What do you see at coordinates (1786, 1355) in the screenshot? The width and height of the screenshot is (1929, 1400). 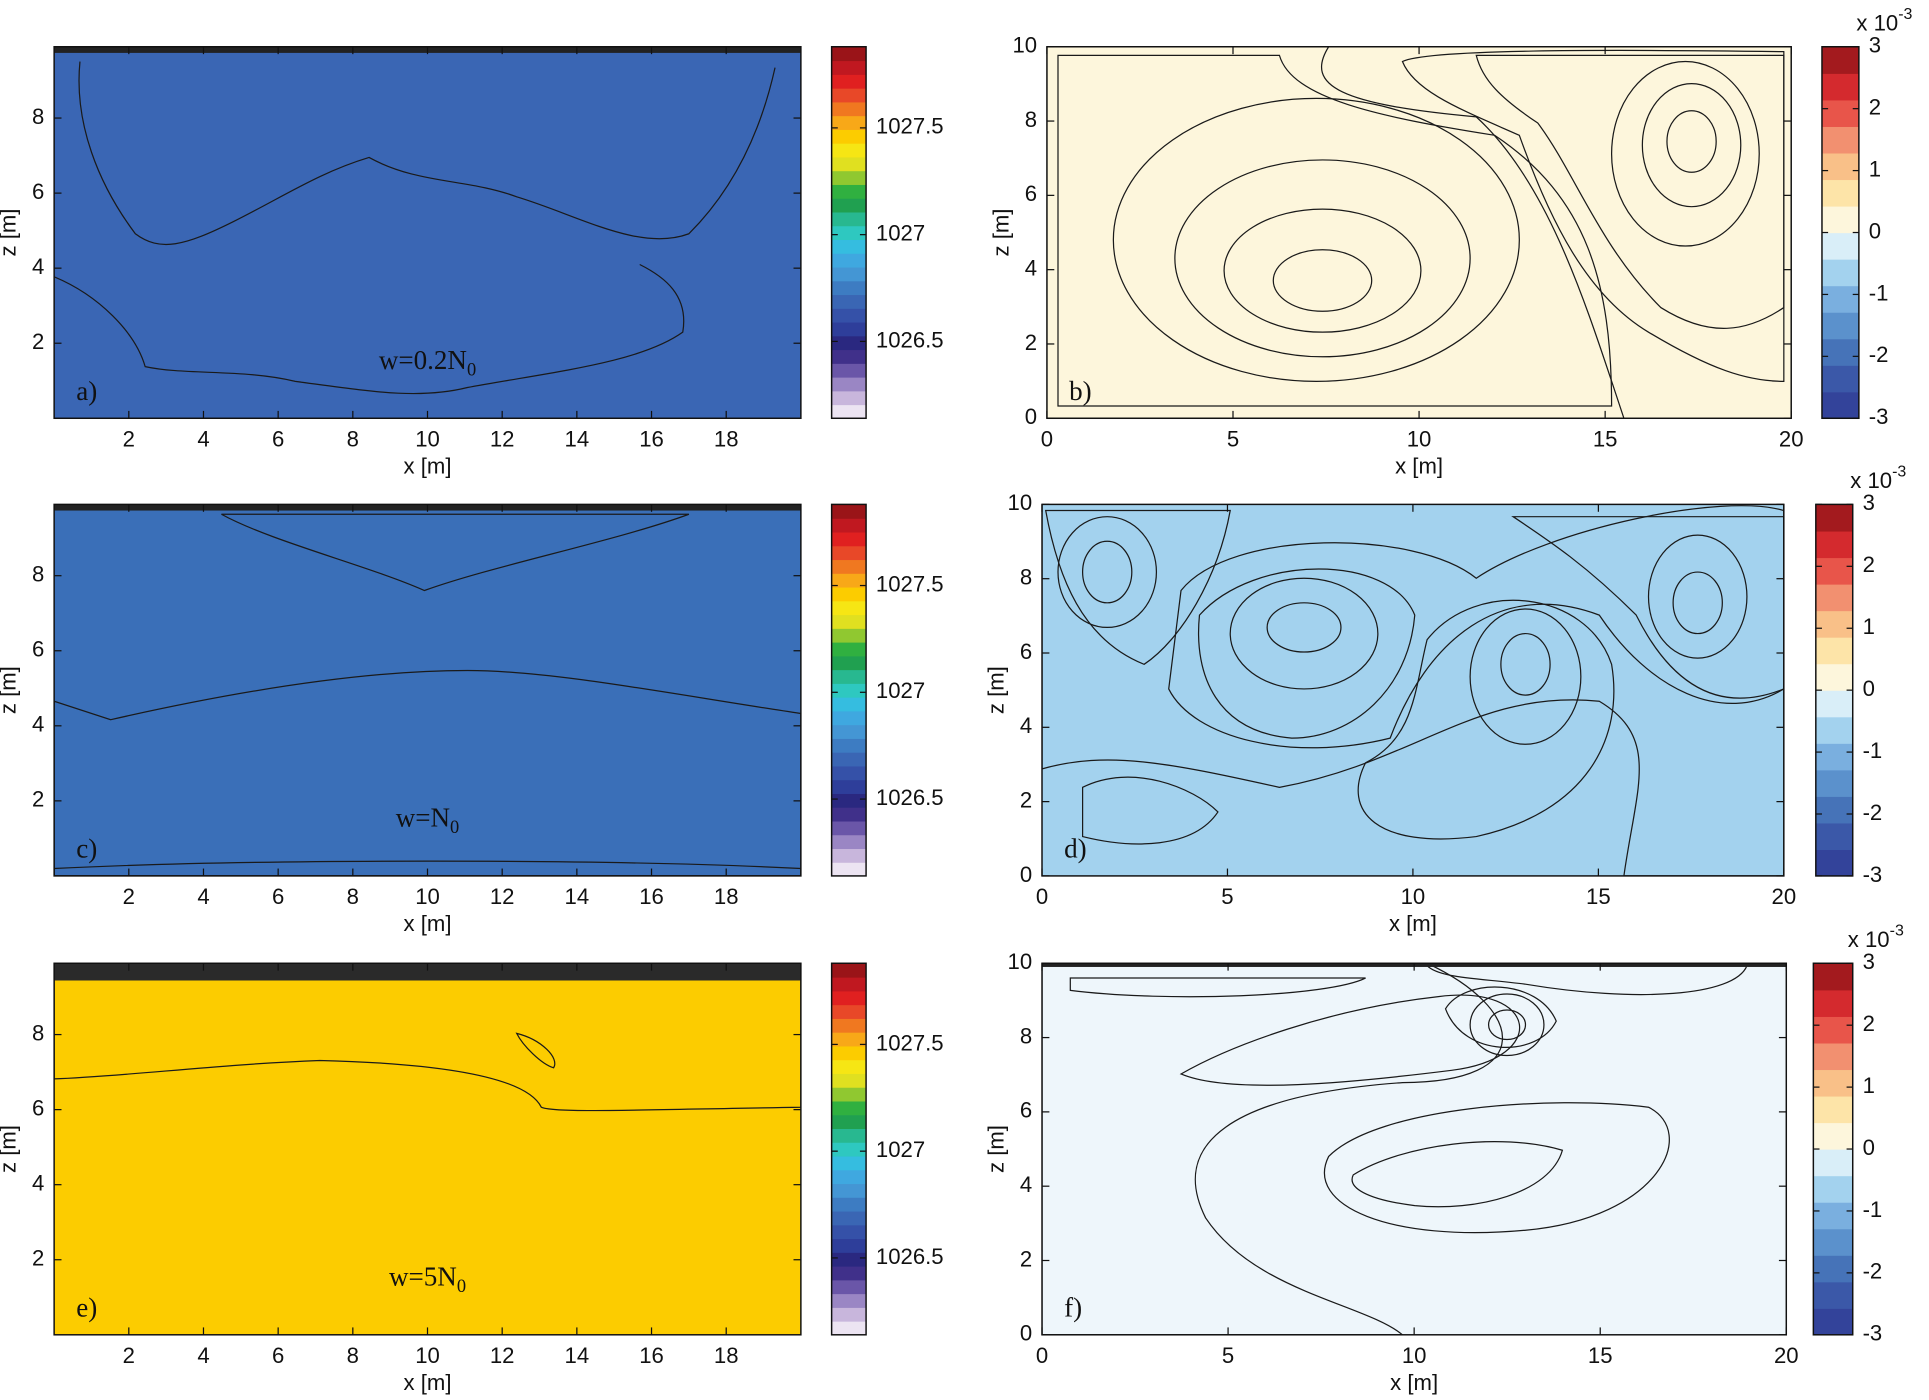 I see `x-tick-label: 20` at bounding box center [1786, 1355].